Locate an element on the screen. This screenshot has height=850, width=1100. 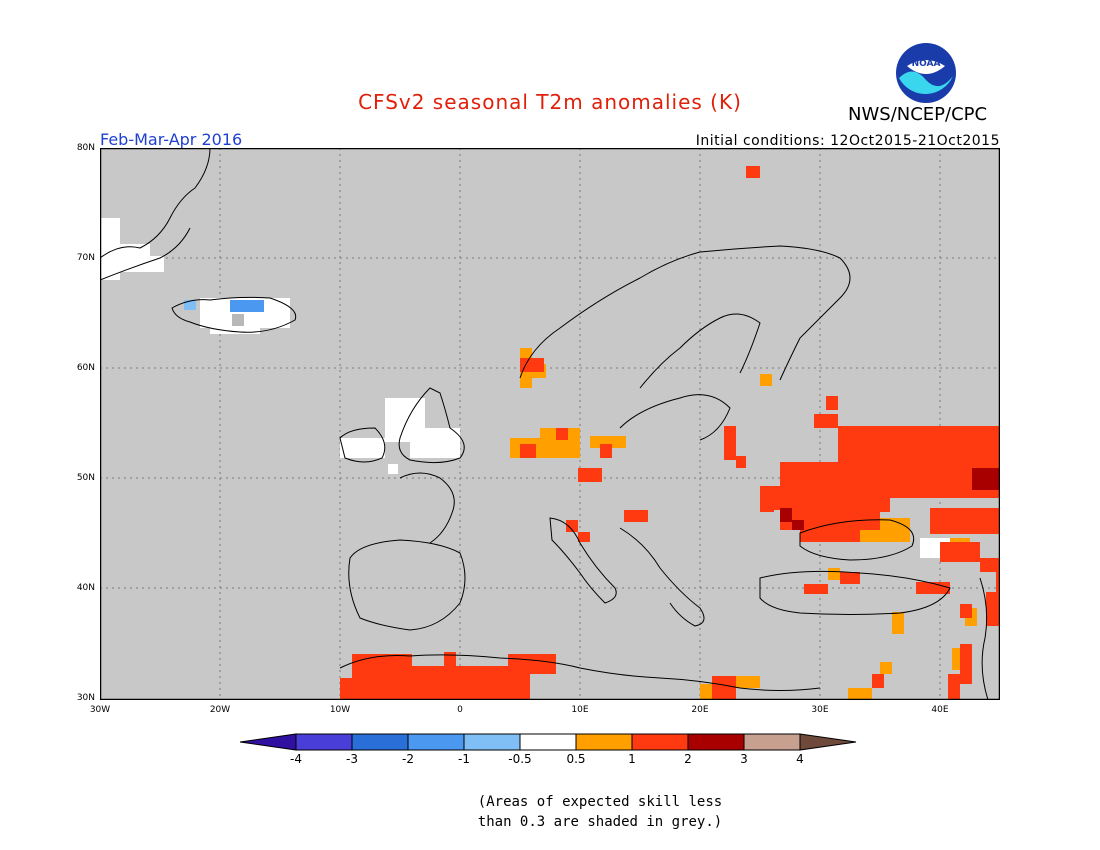
colorbar-label: -0.5 is located at coordinates (520, 759).